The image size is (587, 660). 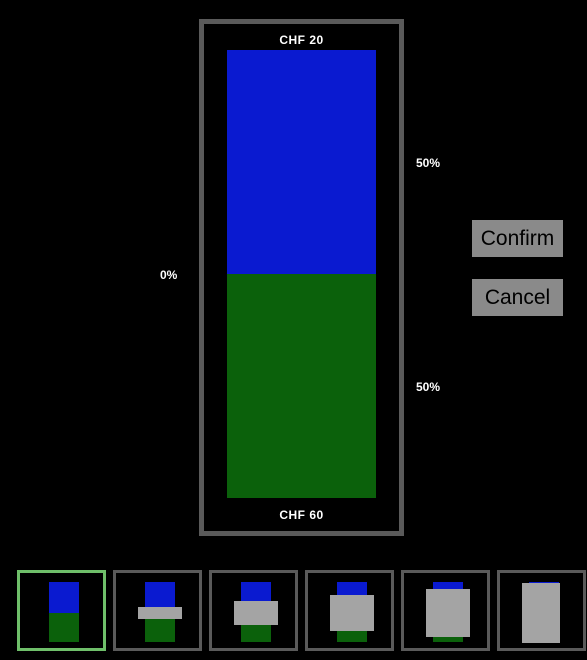 What do you see at coordinates (301, 515) in the screenshot?
I see `bottom-amount-label: CHF 60` at bounding box center [301, 515].